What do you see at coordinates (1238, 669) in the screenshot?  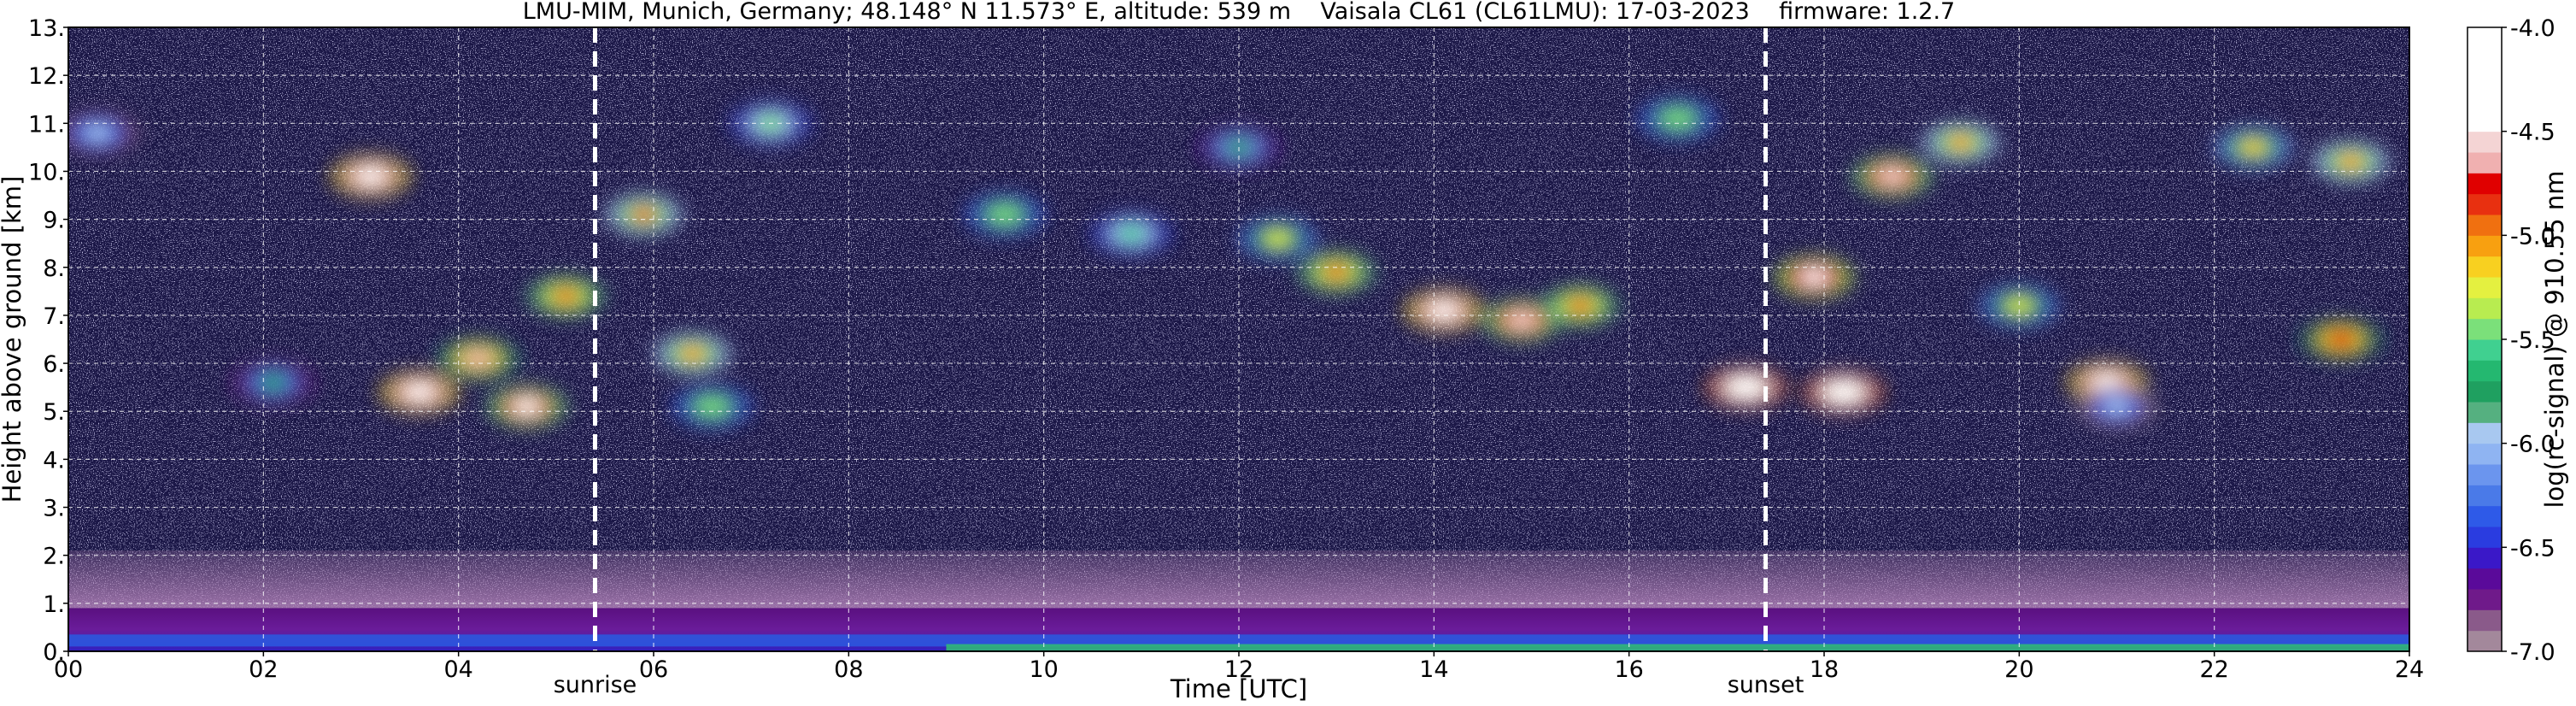 I see `x-tick-label: 12` at bounding box center [1238, 669].